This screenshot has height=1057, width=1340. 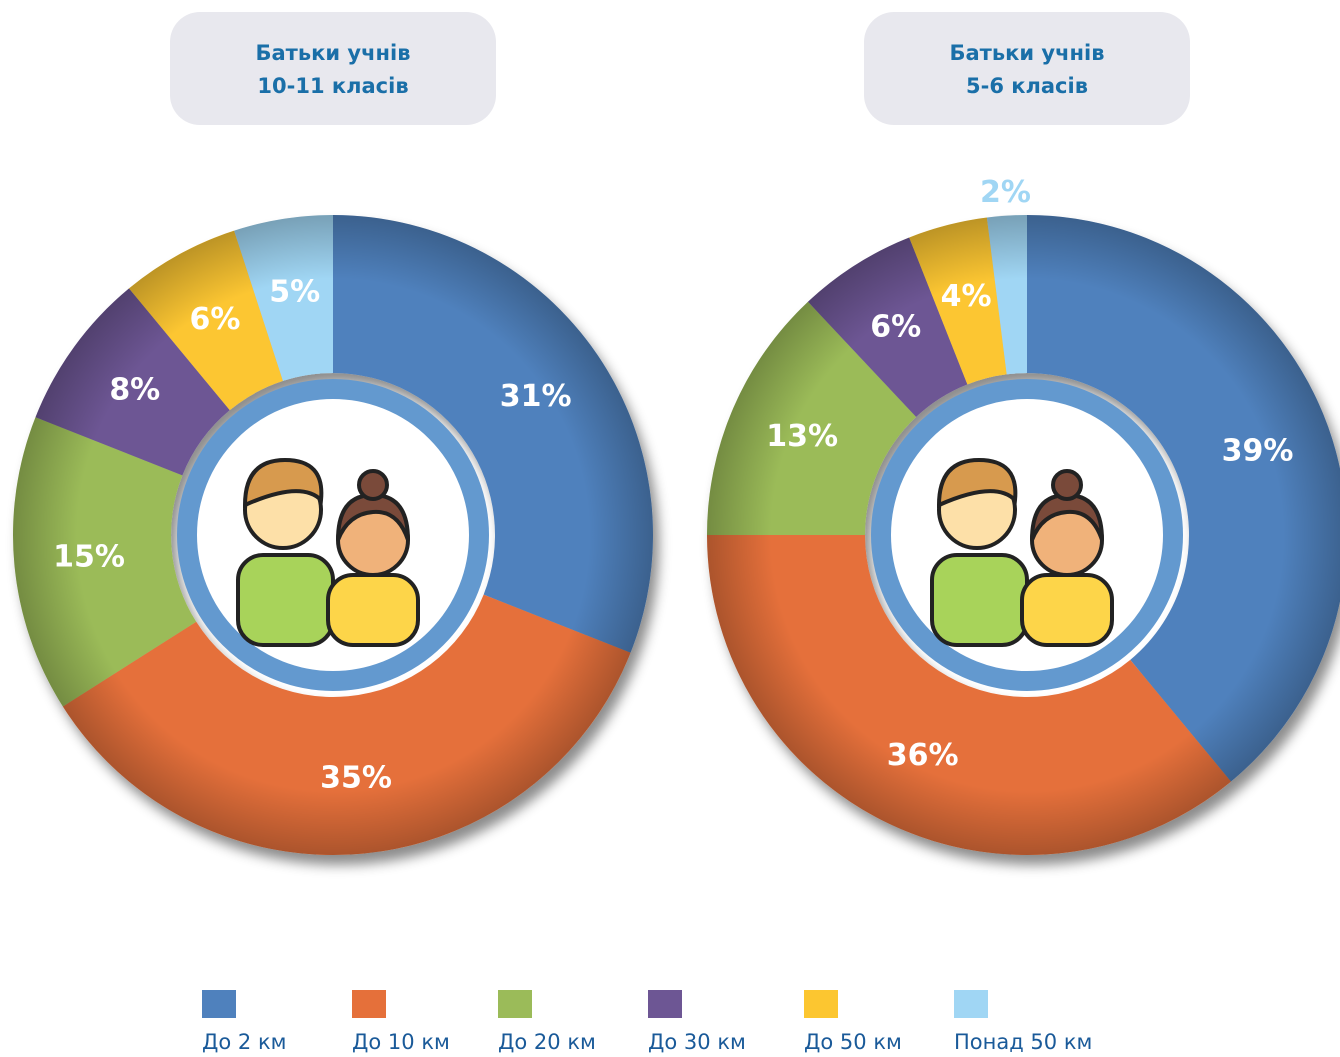 I want to click on value-label: 35%, so click(x=356, y=777).